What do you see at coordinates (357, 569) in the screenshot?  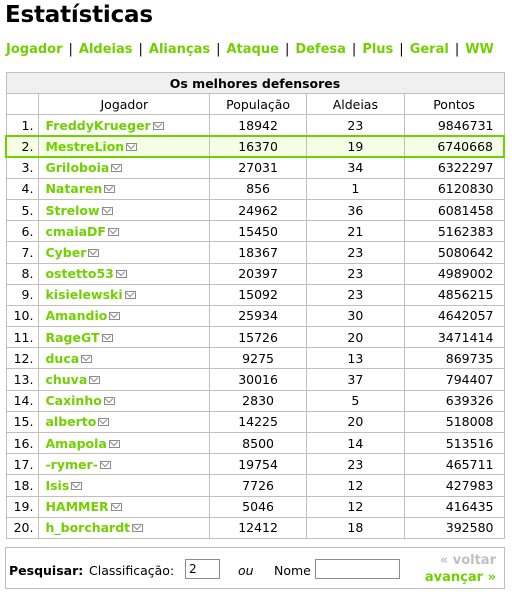 I see `name-input` at bounding box center [357, 569].